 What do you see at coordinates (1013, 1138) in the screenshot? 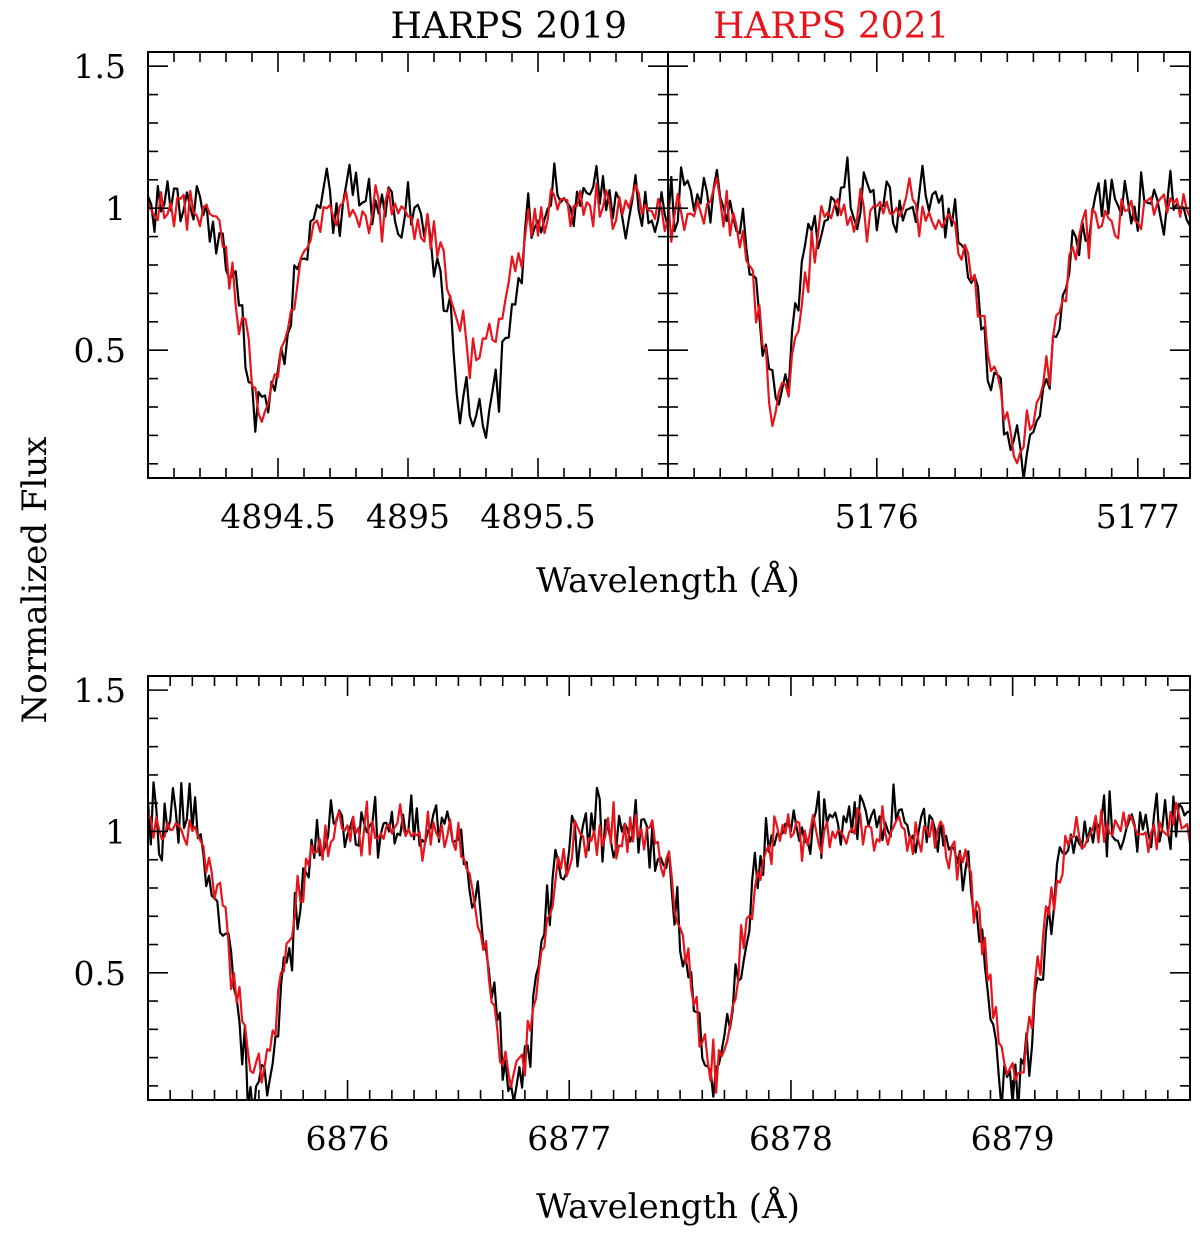
I see `x-tick-label-bottom: 6879` at bounding box center [1013, 1138].